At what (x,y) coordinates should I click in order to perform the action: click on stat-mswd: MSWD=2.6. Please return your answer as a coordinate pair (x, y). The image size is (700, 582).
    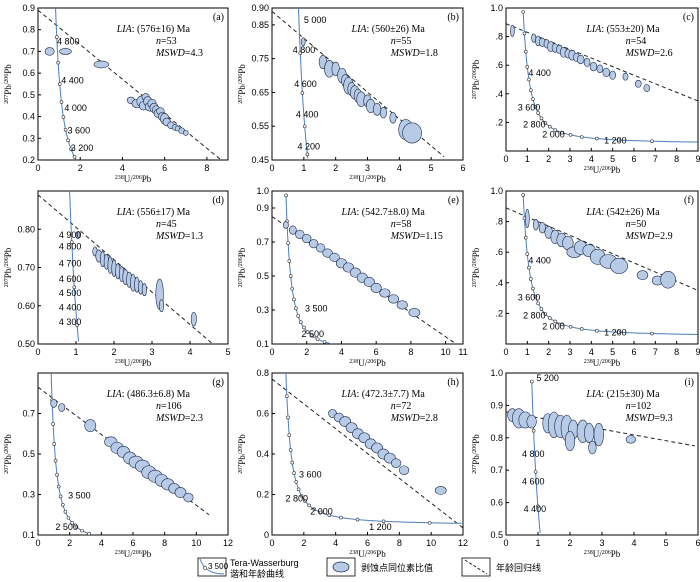
    Looking at the image, I should click on (649, 53).